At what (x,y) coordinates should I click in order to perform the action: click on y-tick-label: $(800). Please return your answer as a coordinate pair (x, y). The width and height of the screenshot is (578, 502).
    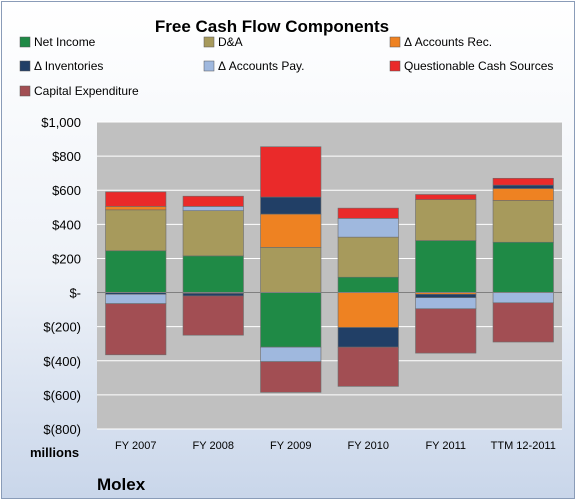
    Looking at the image, I should click on (62, 429).